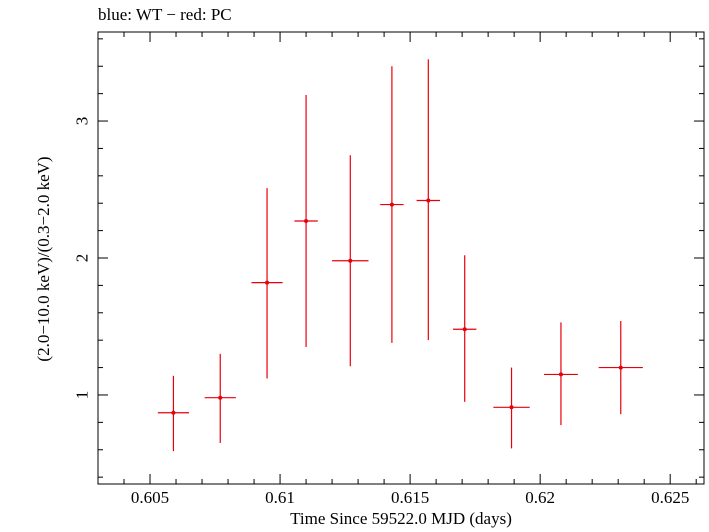  I want to click on y-tick-label: 1, so click(82, 395).